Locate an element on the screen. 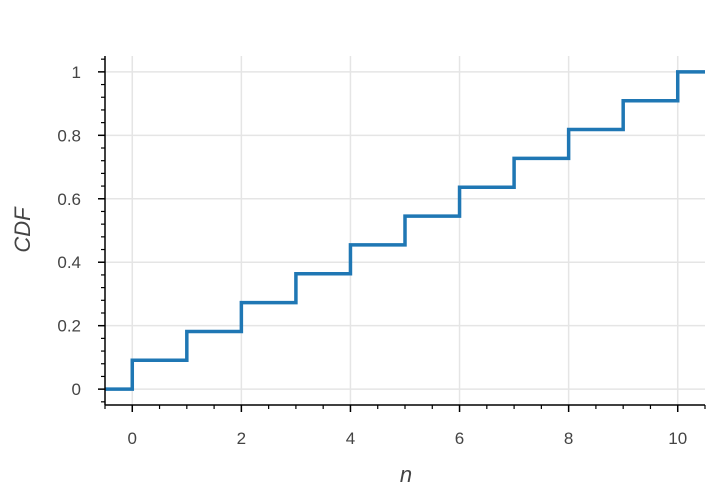 Image resolution: width=714 pixels, height=499 pixels. x-tick-label-1: 2 is located at coordinates (241, 438).